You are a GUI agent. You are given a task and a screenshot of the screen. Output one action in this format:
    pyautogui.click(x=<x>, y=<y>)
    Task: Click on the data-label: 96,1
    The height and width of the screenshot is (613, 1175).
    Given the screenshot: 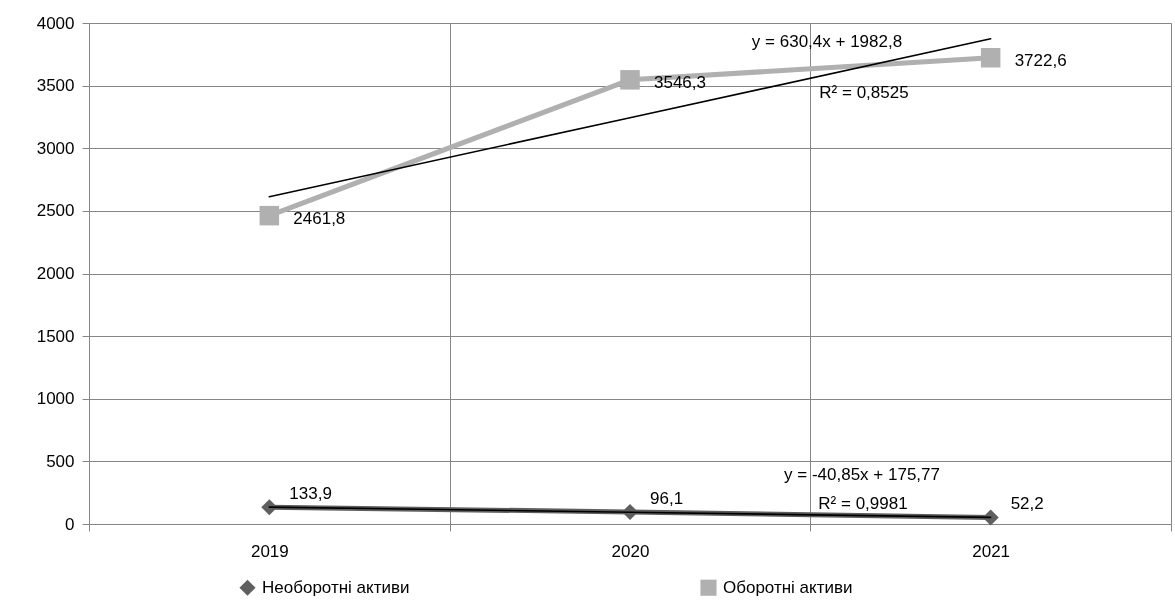 What is the action you would take?
    pyautogui.click(x=667, y=498)
    